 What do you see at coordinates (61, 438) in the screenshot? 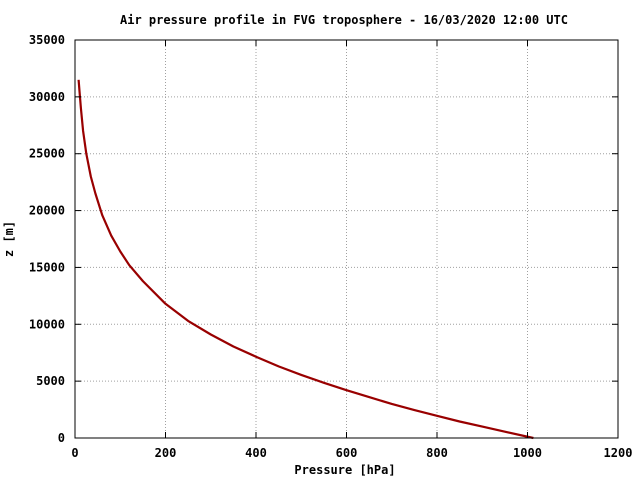
I see `y-tick-label: 0` at bounding box center [61, 438].